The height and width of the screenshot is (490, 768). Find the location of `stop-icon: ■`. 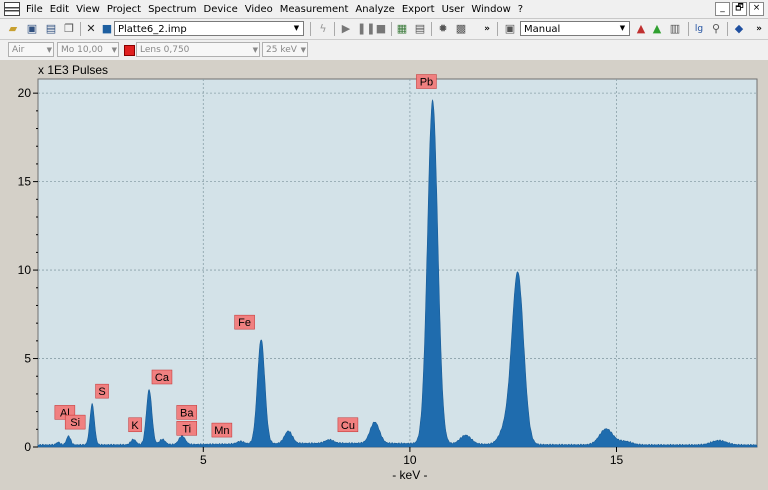

stop-icon: ■ is located at coordinates (381, 28).